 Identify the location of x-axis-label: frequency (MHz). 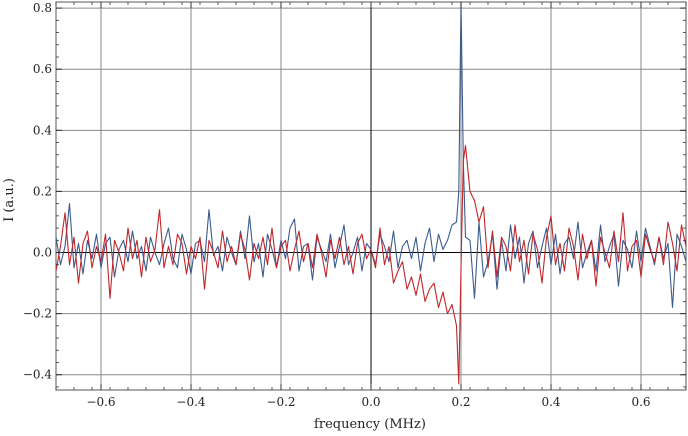
(370, 424).